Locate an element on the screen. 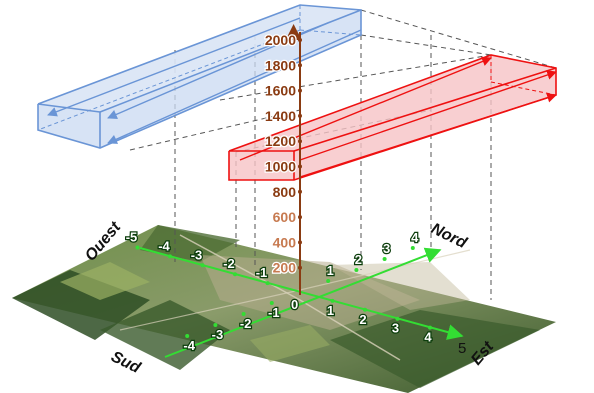 This screenshot has height=393, width=594. altitude-tick-label: 200 is located at coordinates (285, 268).